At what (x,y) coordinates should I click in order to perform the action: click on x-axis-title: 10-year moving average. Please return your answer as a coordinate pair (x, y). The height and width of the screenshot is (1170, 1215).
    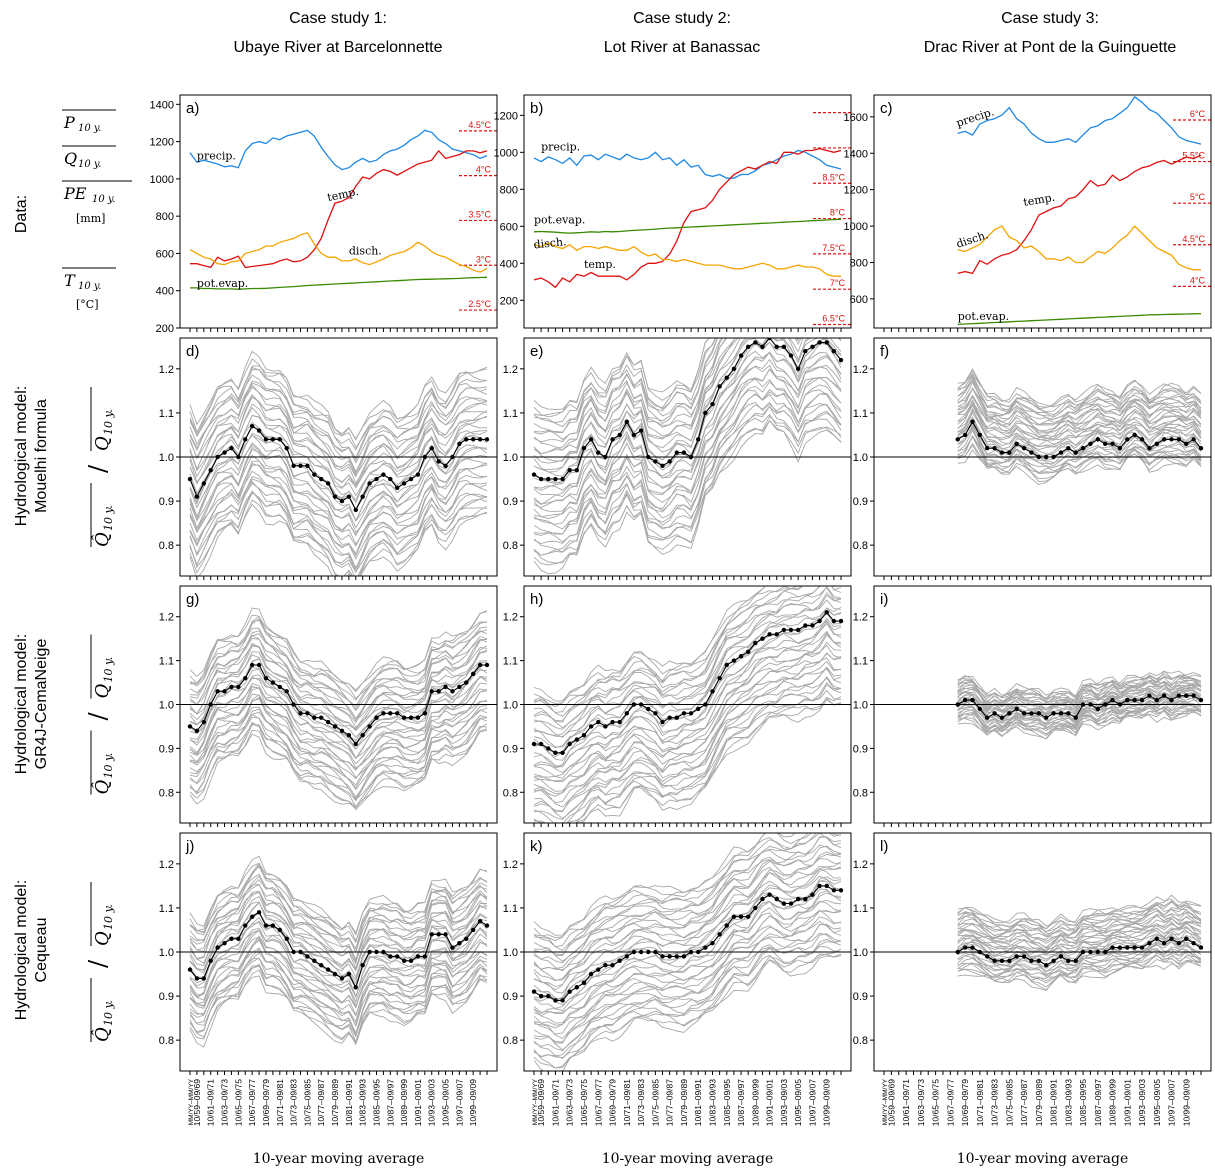
    Looking at the image, I should click on (688, 1159).